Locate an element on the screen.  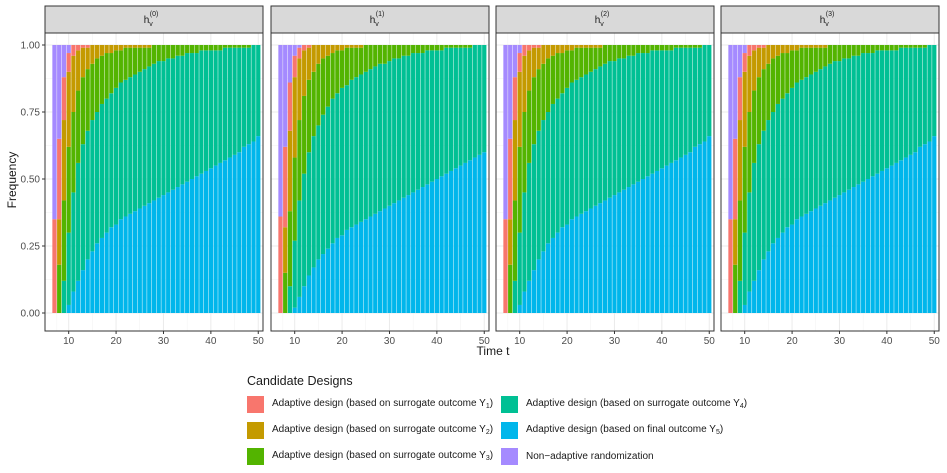
x-tick-label: 50 is located at coordinates (259, 341).